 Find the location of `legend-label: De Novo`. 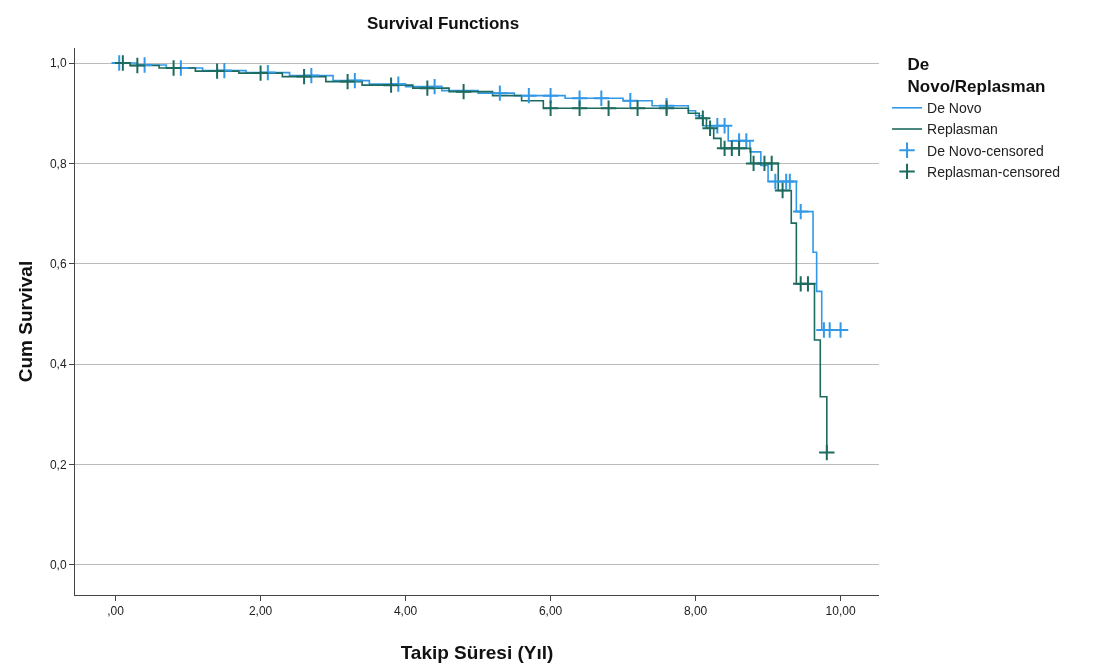

legend-label: De Novo is located at coordinates (954, 108).